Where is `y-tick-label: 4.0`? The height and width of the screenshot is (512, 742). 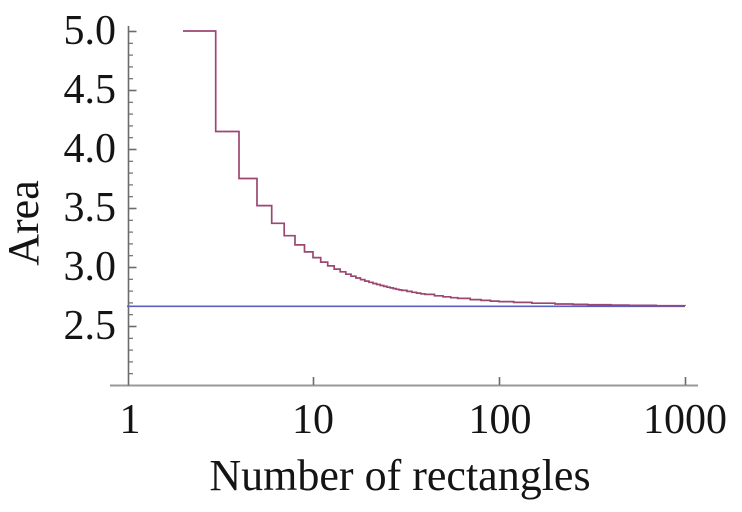
y-tick-label: 4.0 is located at coordinates (90, 149).